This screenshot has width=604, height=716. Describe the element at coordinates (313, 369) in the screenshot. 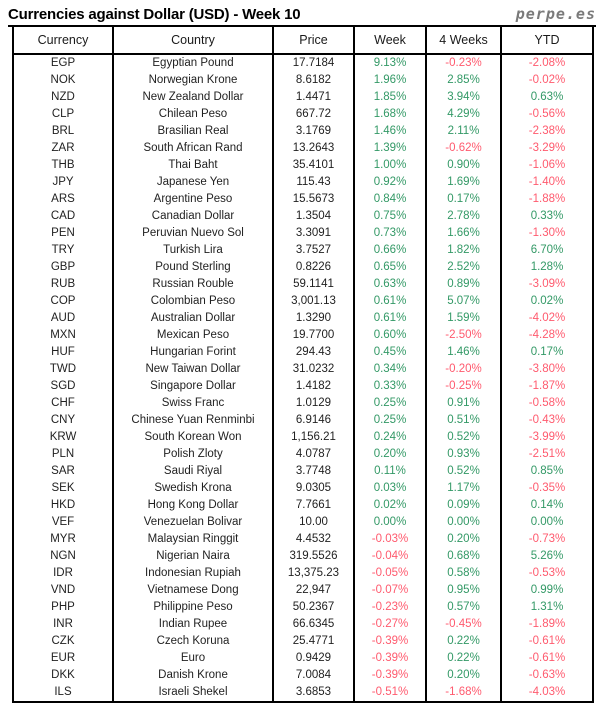

I see `price-cell: 31.0232` at that location.